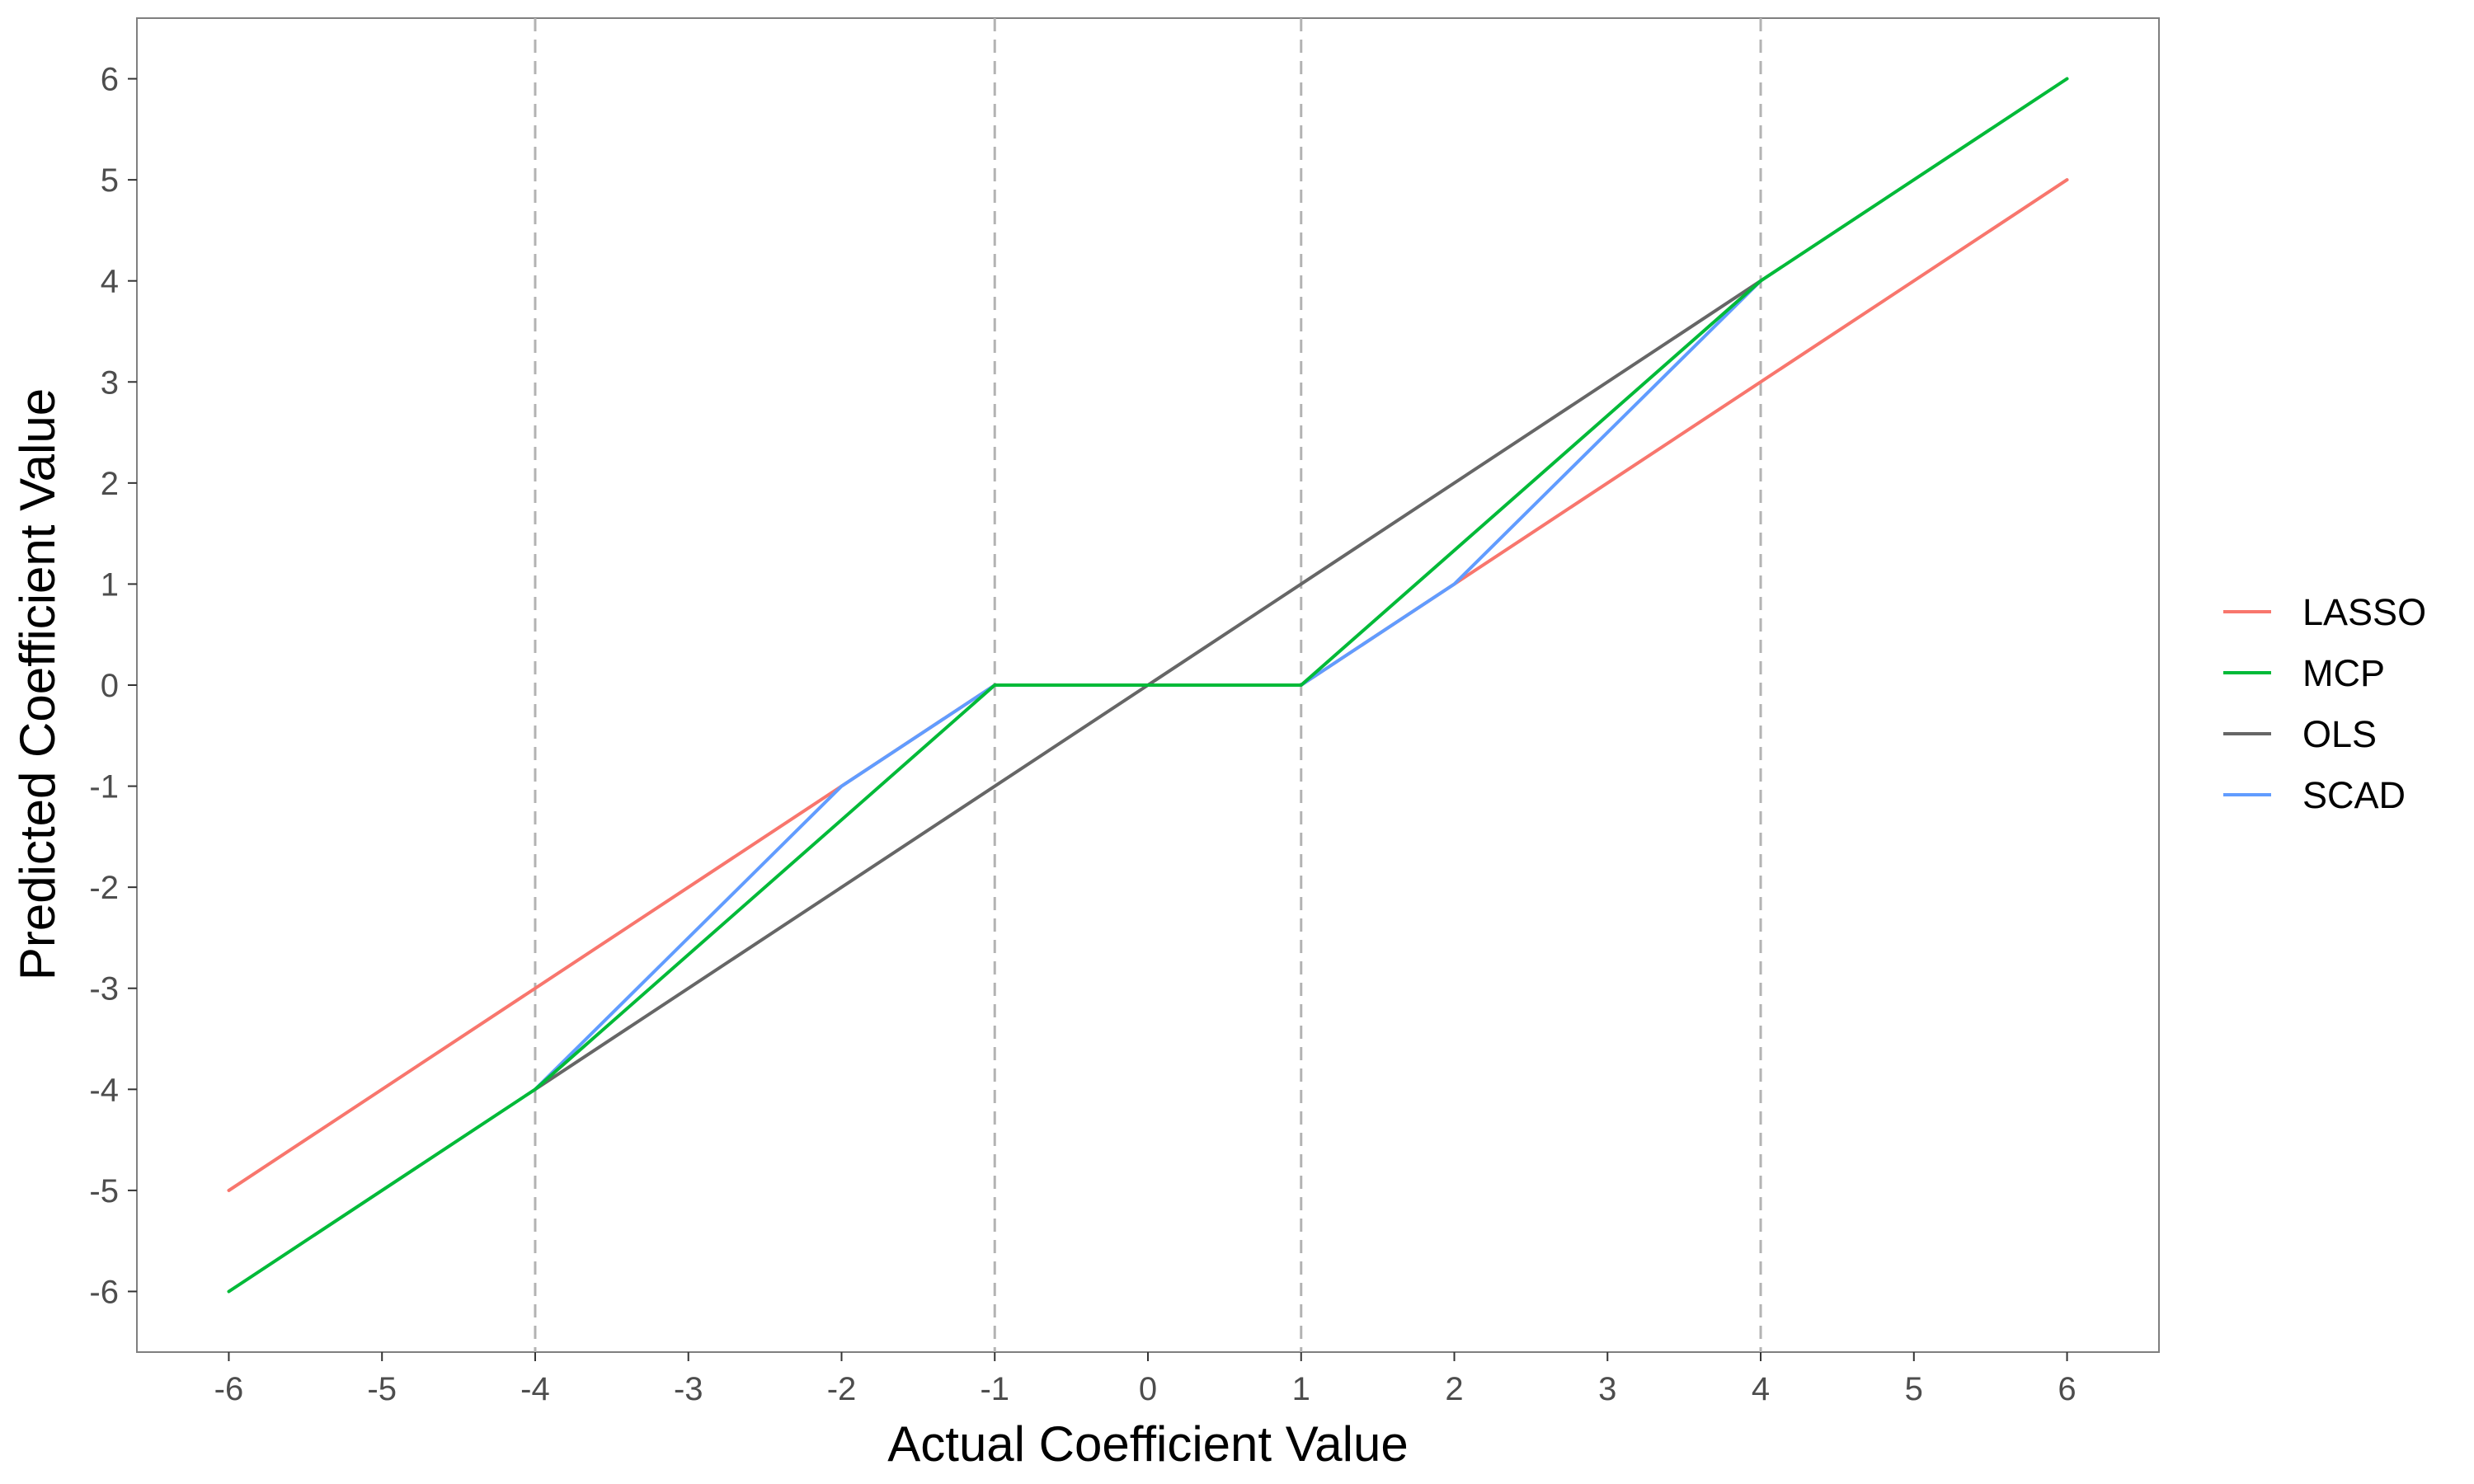 The image size is (2474, 1484). What do you see at coordinates (104, 787) in the screenshot?
I see `y-tick-label: -1` at bounding box center [104, 787].